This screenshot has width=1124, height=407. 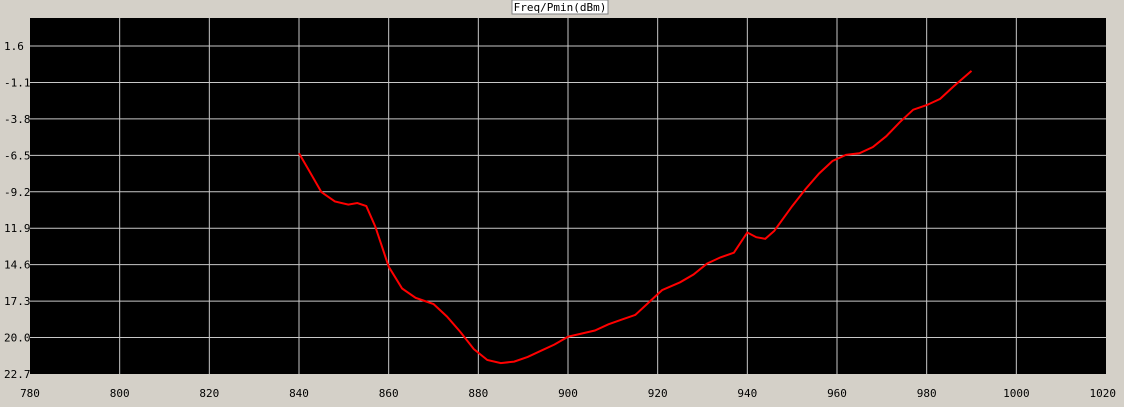 What do you see at coordinates (17, 228) in the screenshot?
I see `y-tick-label: 11.9` at bounding box center [17, 228].